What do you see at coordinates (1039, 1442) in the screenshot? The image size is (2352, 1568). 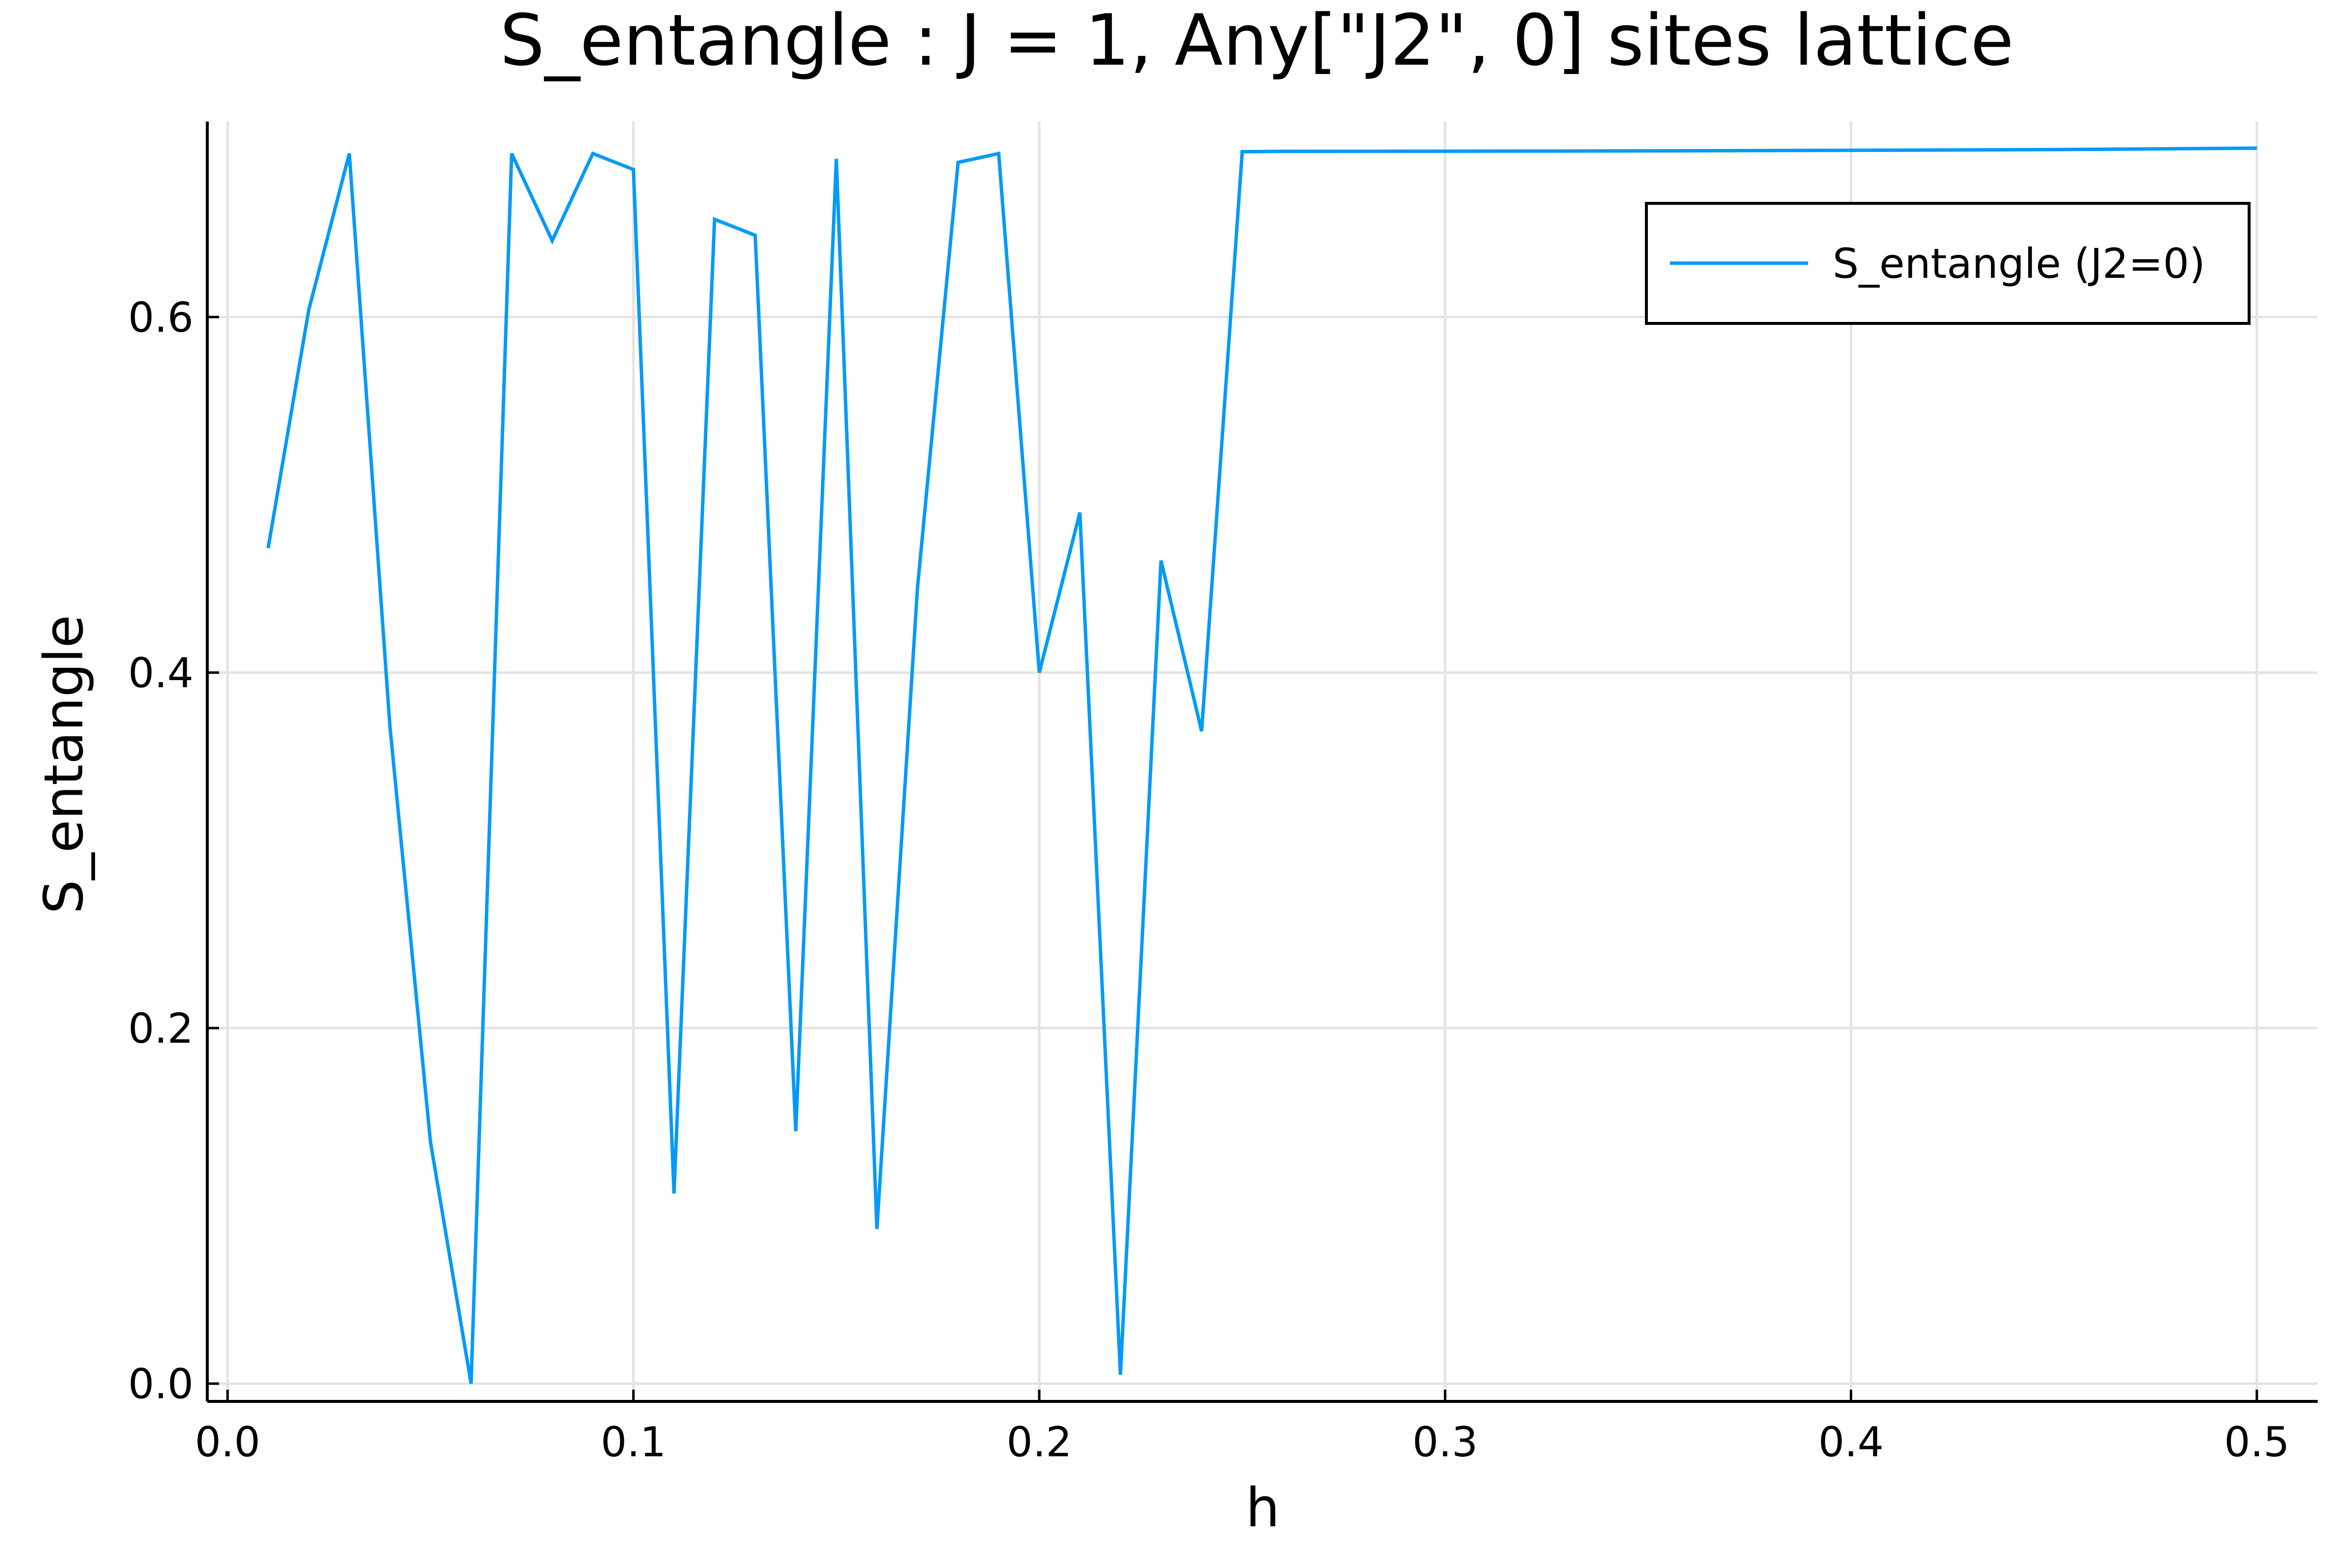 I see `x-tick-label-2: 0.2` at bounding box center [1039, 1442].